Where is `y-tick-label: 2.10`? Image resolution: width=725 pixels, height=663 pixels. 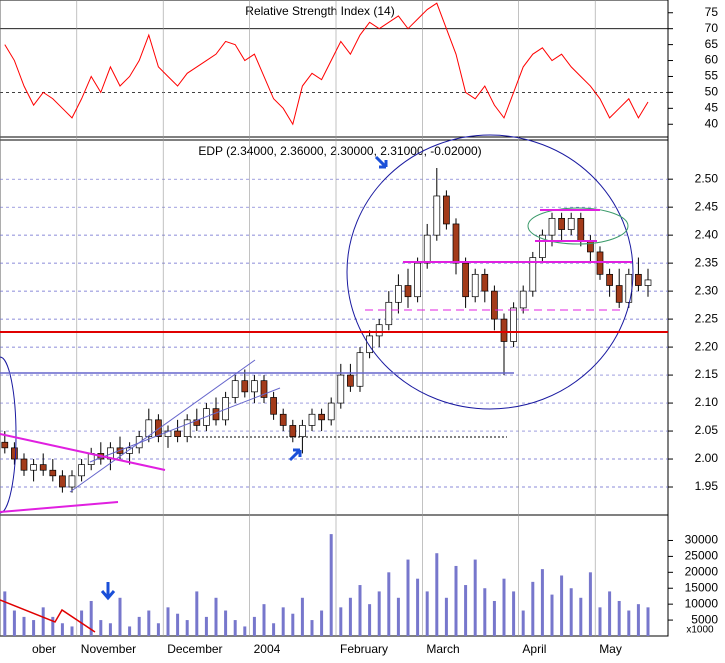 y-tick-label: 2.10 is located at coordinates (707, 402).